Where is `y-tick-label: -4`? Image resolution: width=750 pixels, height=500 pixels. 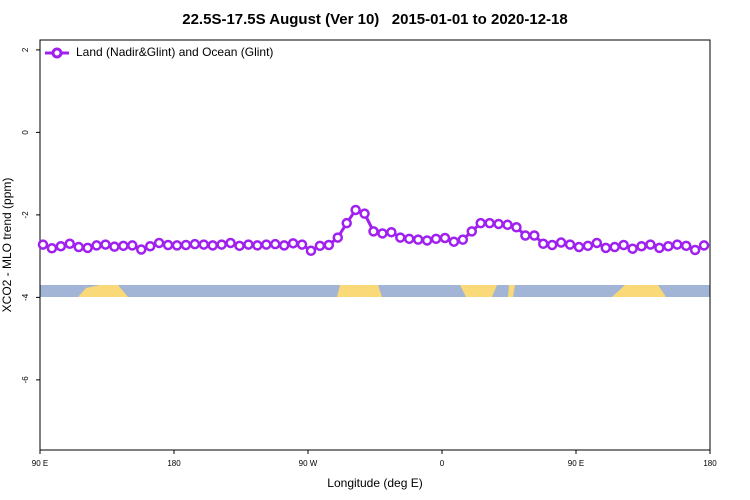
y-tick-label: -4 is located at coordinates (25, 297).